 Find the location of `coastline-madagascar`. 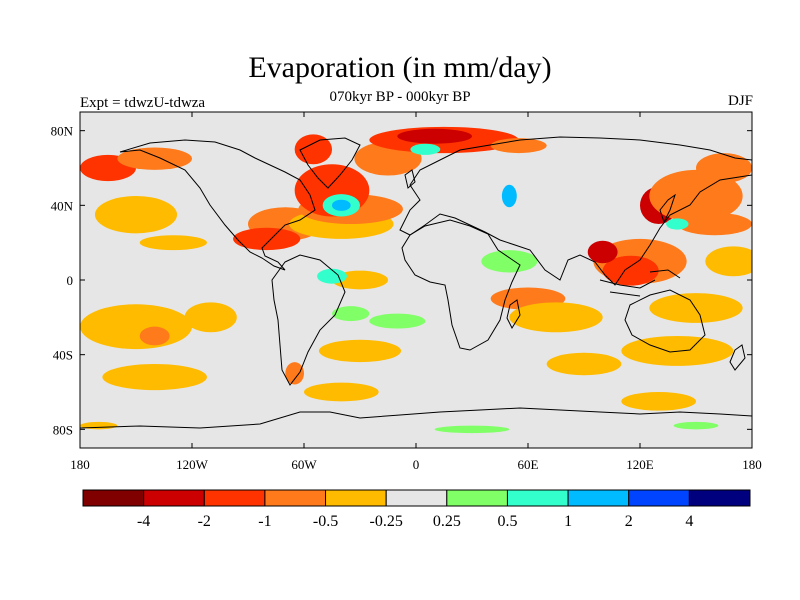

coastline-madagascar is located at coordinates (513, 314).